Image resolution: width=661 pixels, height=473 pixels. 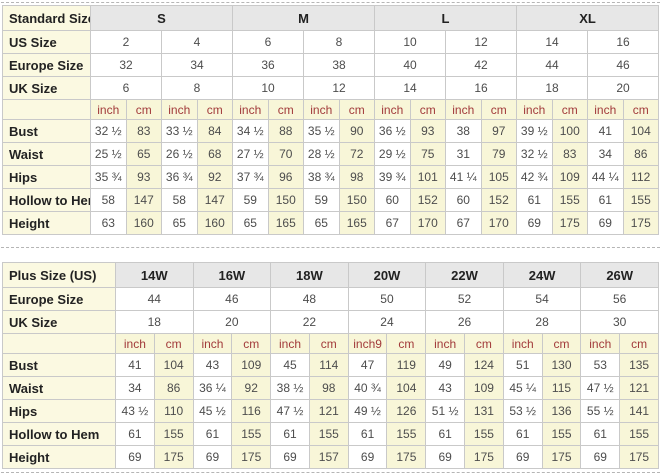 What do you see at coordinates (143, 131) in the screenshot?
I see `measure-cell: 83` at bounding box center [143, 131].